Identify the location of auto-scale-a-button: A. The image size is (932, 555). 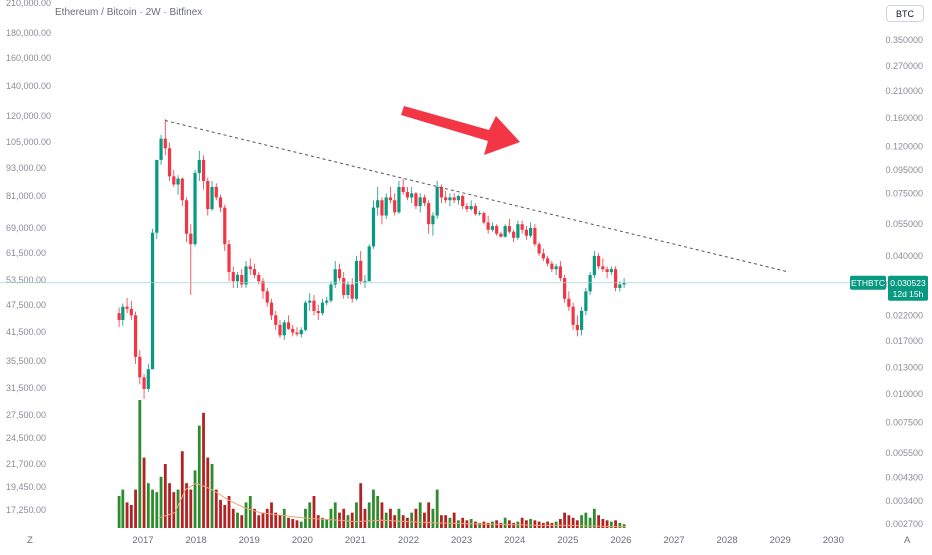
(907, 540).